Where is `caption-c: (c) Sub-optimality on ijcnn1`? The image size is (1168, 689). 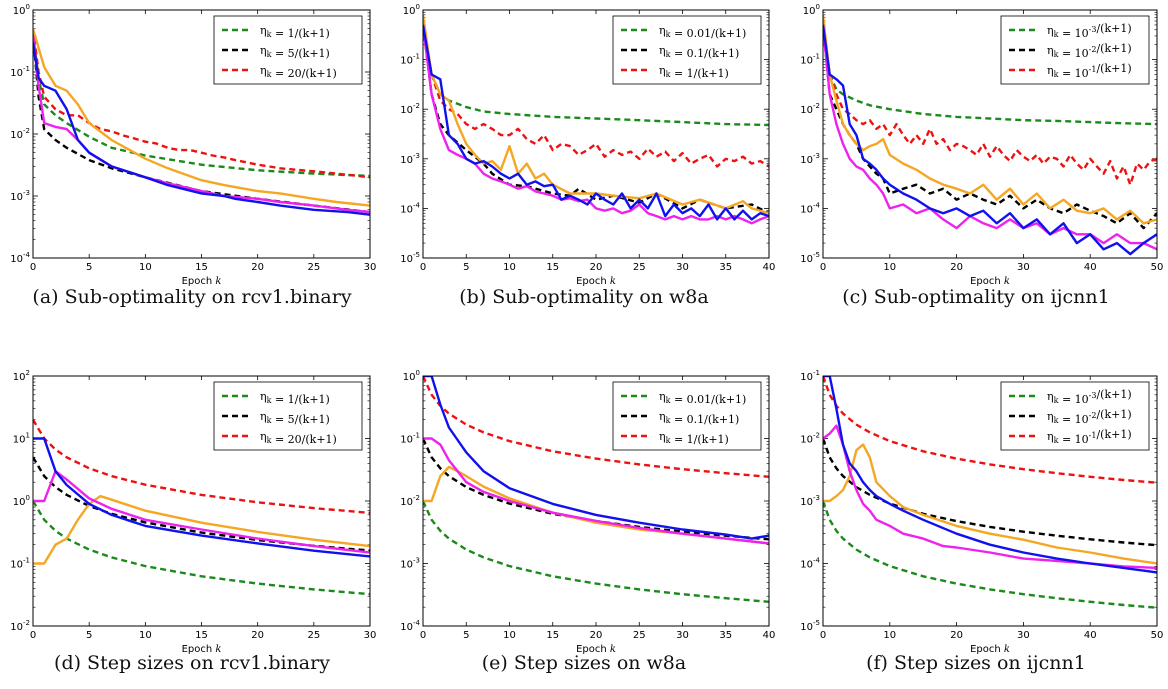 caption-c: (c) Sub-optimality on ijcnn1 is located at coordinates (976, 297).